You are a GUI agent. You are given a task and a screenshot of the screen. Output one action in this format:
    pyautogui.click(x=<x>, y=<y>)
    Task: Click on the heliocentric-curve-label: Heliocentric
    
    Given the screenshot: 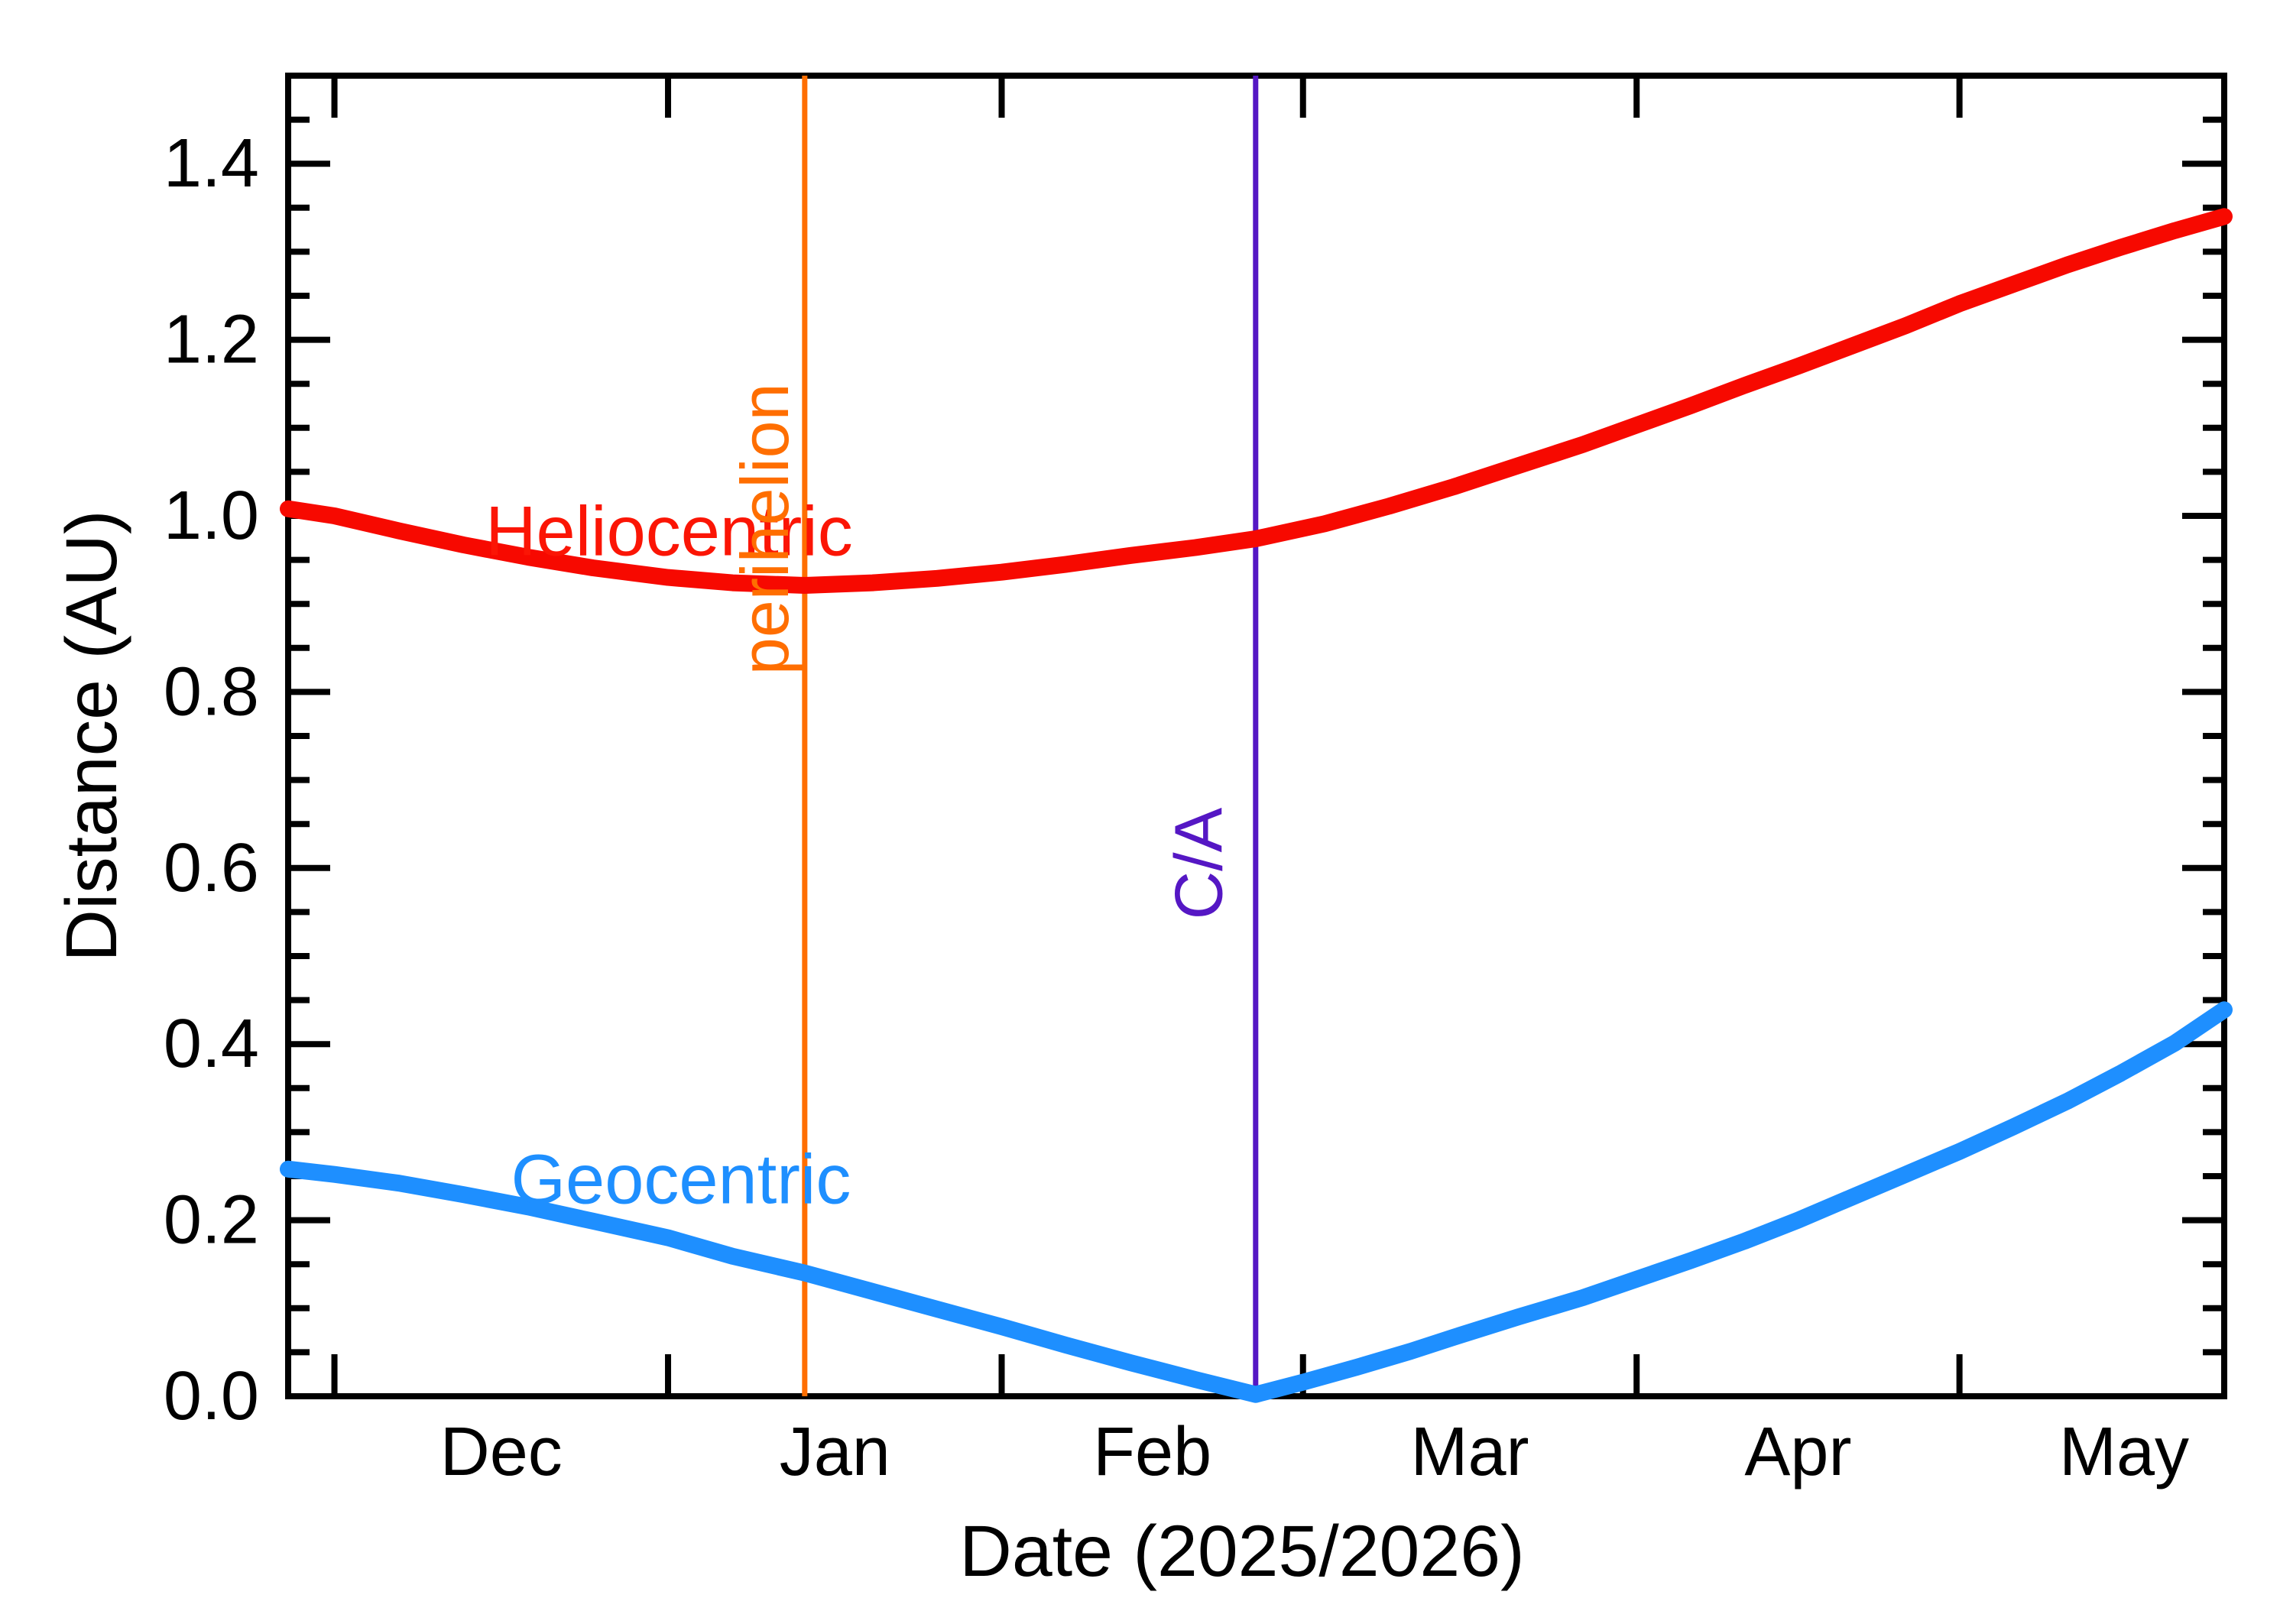 What is the action you would take?
    pyautogui.click(x=669, y=532)
    